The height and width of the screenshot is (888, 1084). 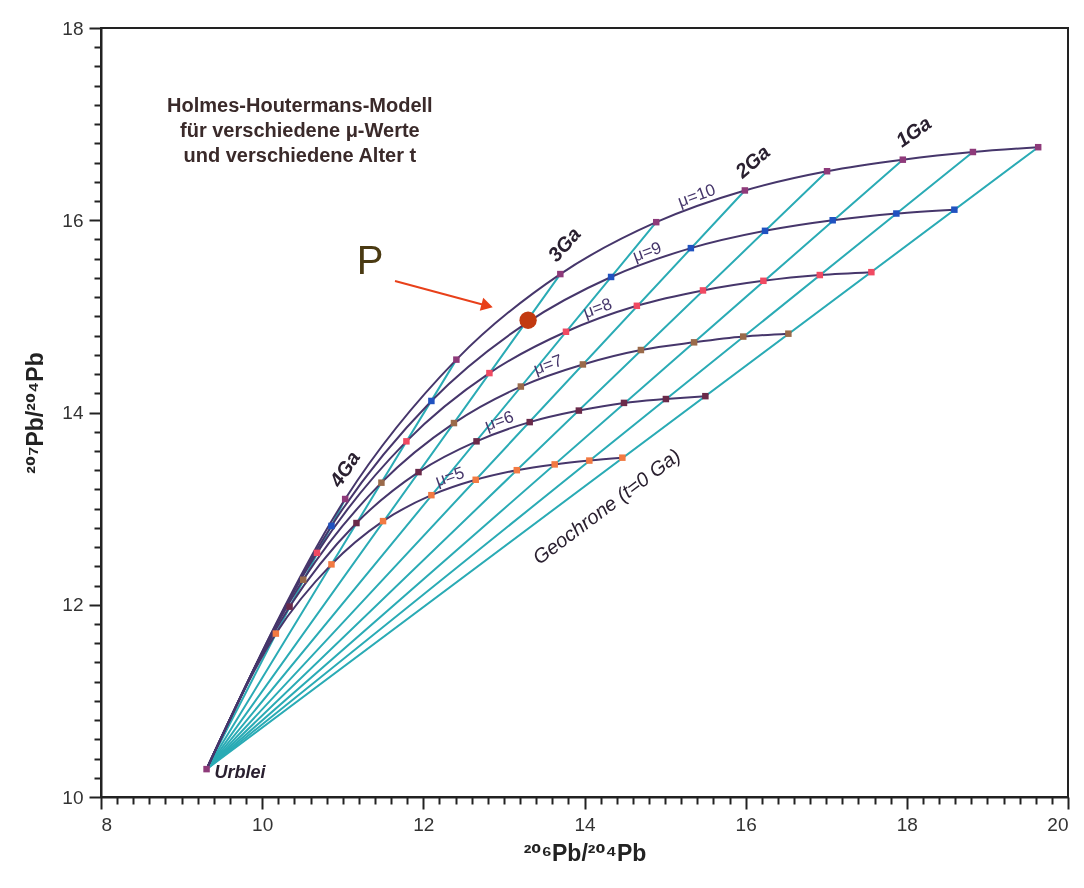 What do you see at coordinates (746, 824) in the screenshot?
I see `x-tick-label: 16` at bounding box center [746, 824].